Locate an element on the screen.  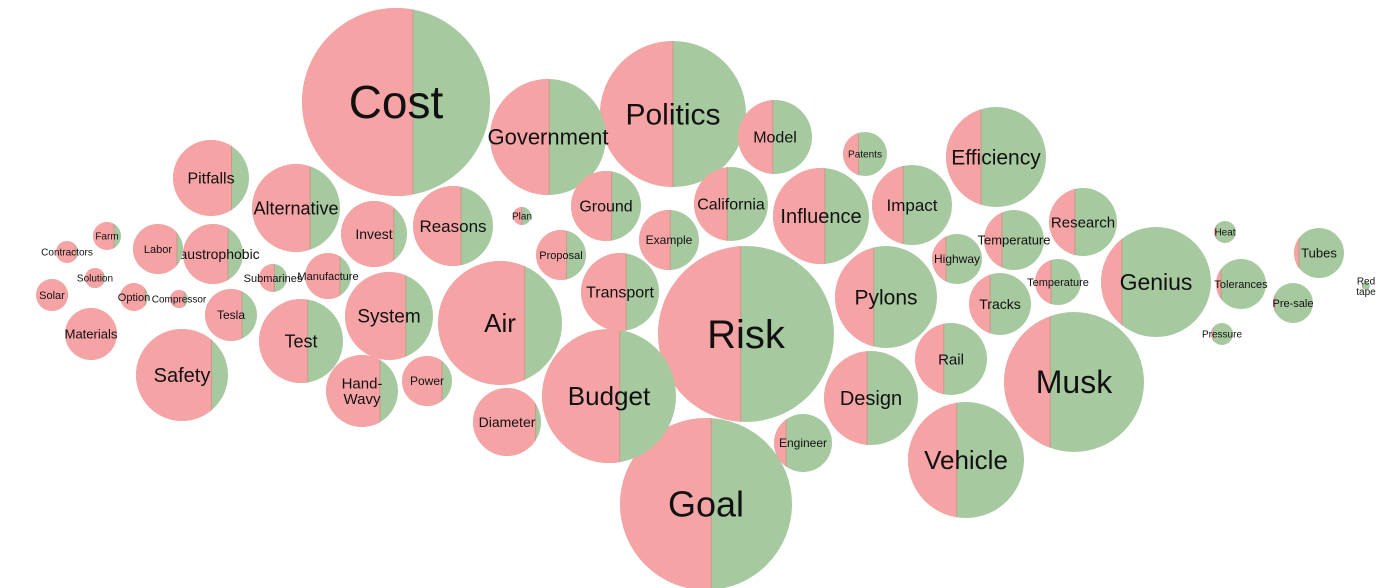
bubble-label-line: Safety is located at coordinates (182, 376).